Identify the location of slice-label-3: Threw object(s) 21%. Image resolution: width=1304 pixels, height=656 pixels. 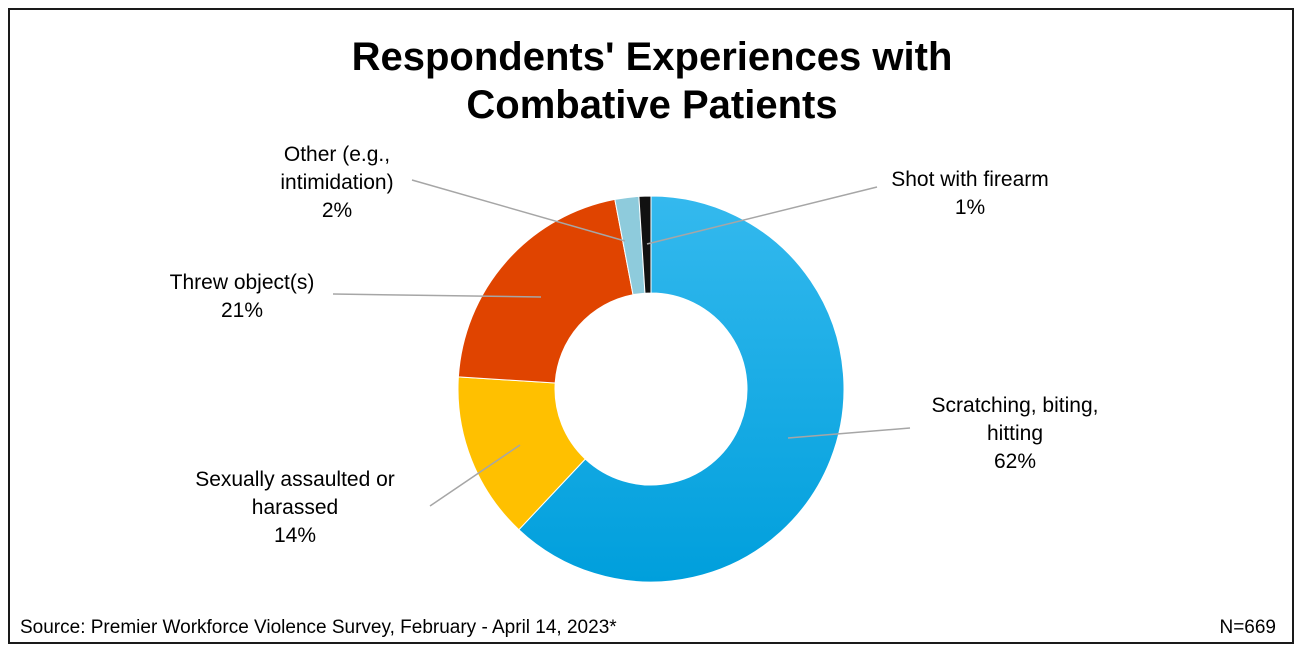
(242, 296).